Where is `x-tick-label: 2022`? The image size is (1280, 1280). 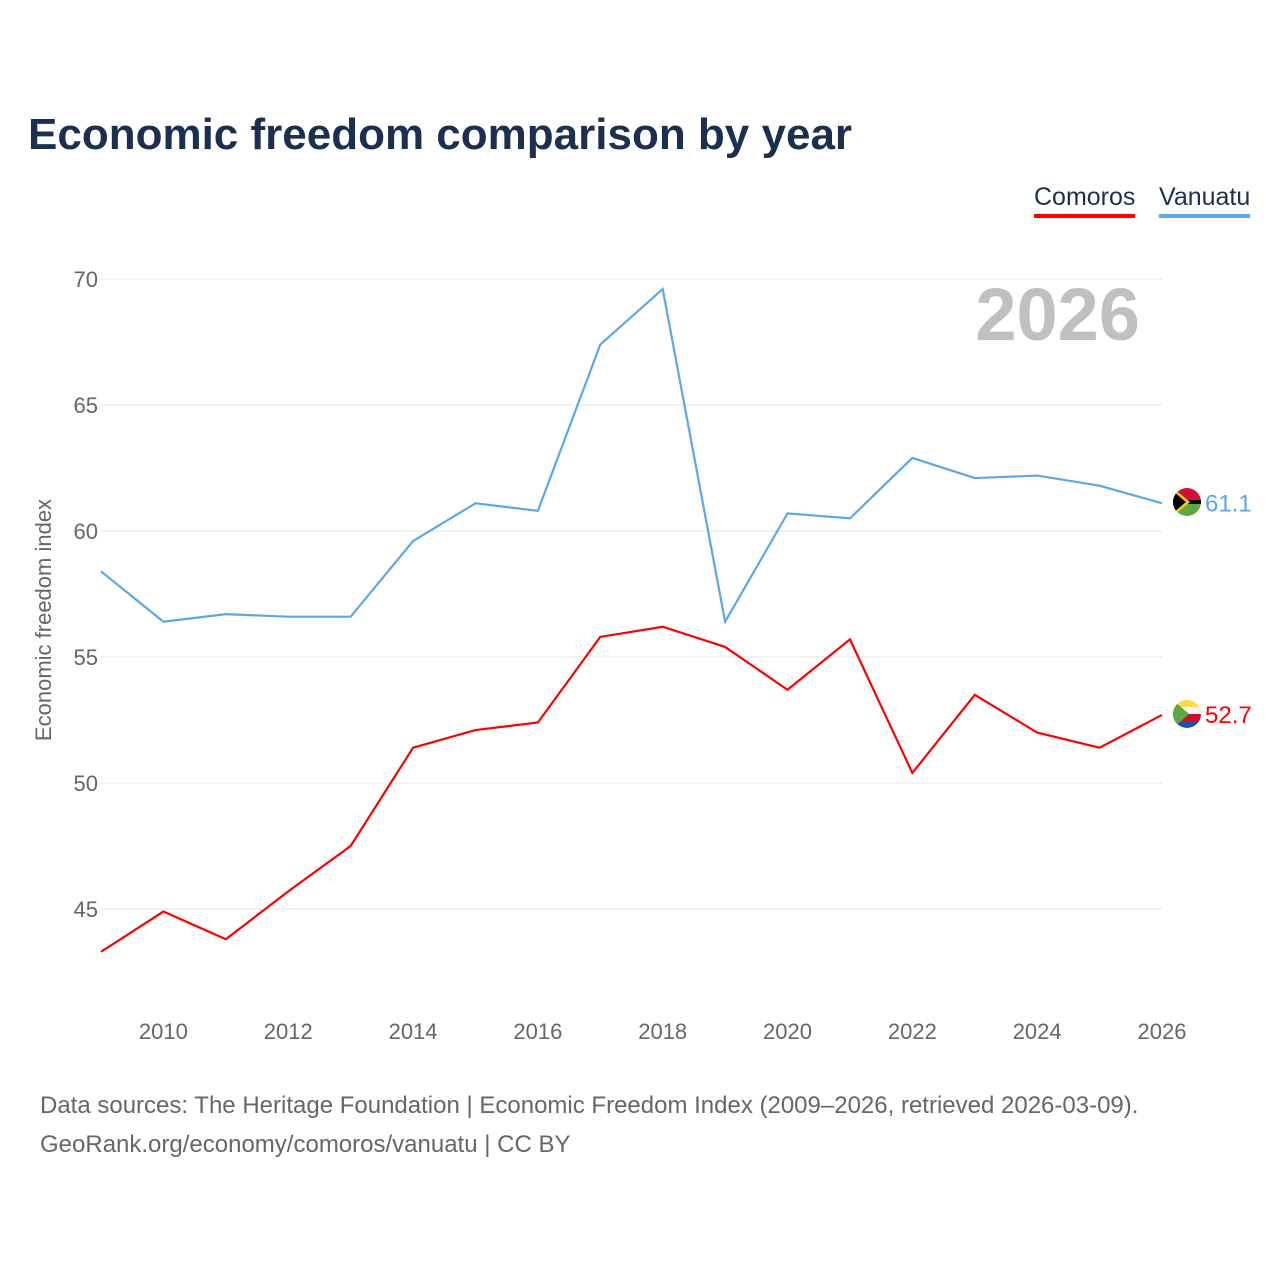 x-tick-label: 2022 is located at coordinates (912, 1031).